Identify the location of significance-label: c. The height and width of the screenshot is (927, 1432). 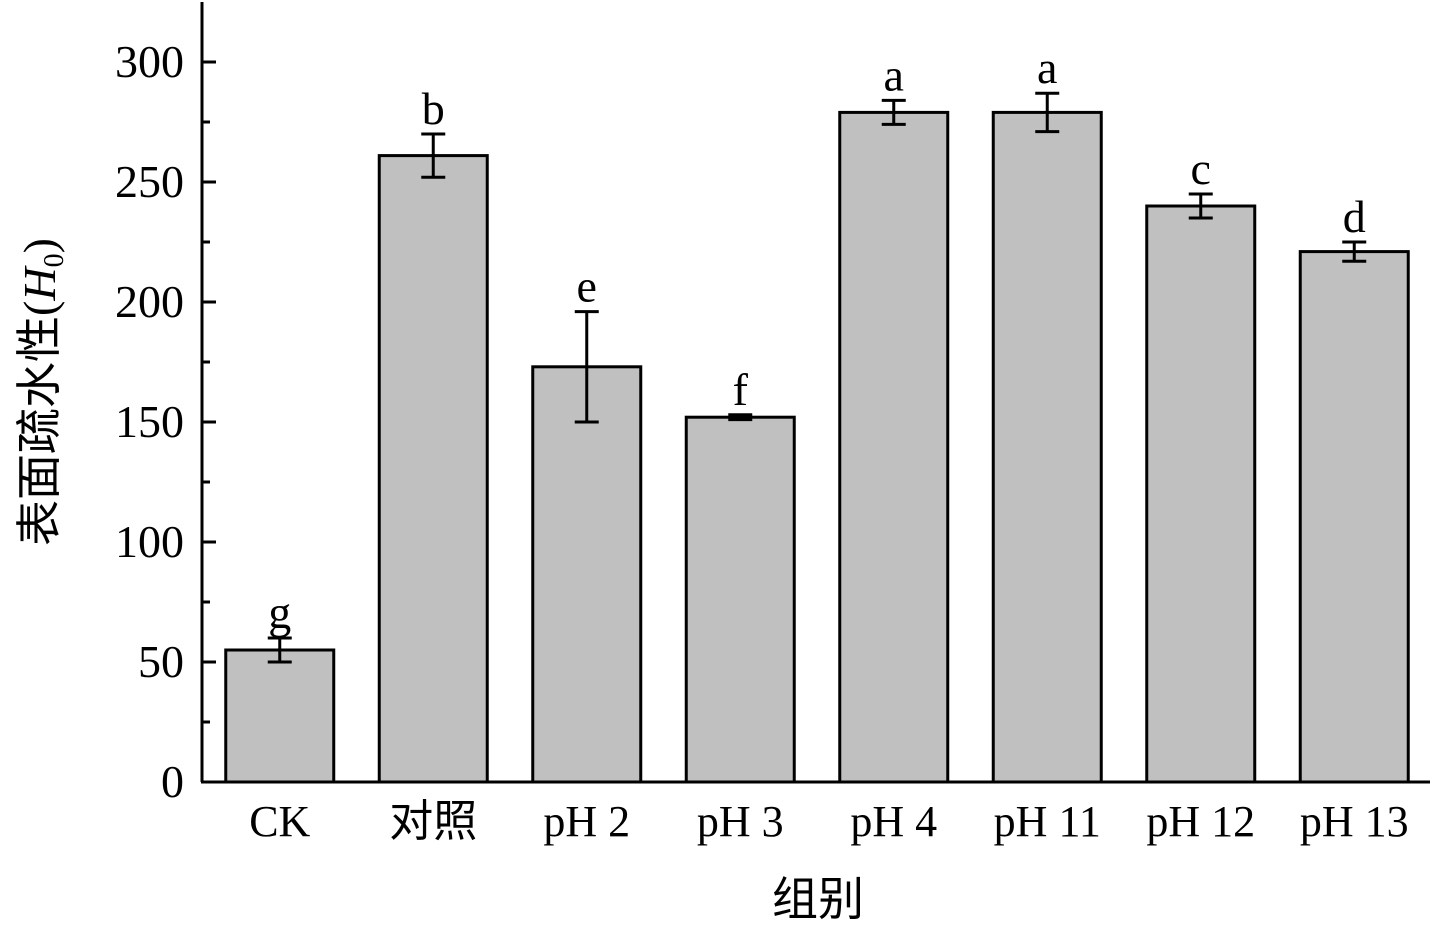
(1201, 168).